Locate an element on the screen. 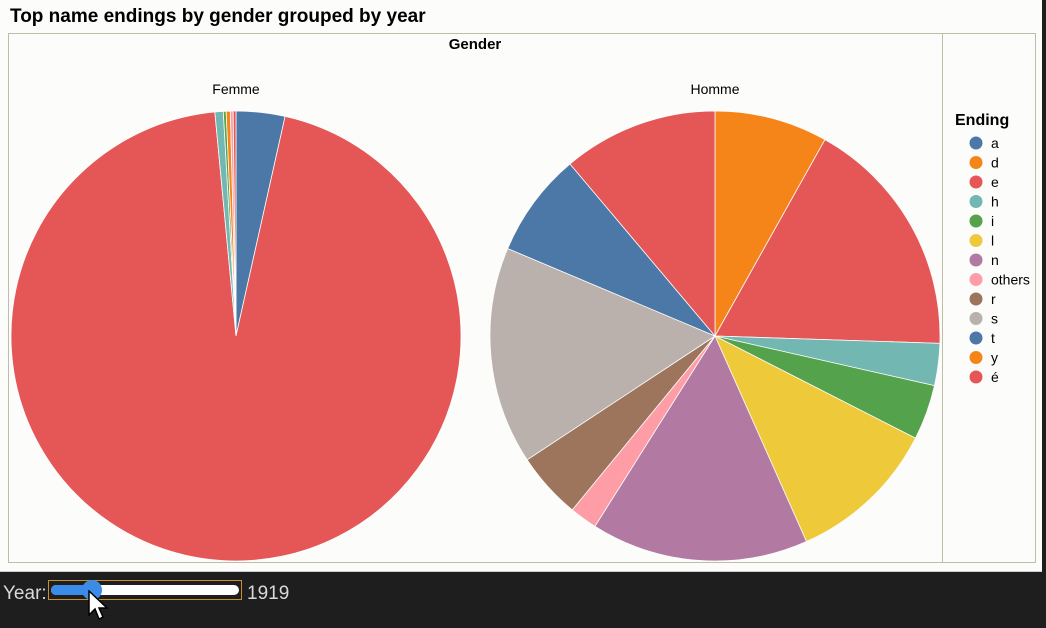  pie-slice-homme-t is located at coordinates (611, 250).